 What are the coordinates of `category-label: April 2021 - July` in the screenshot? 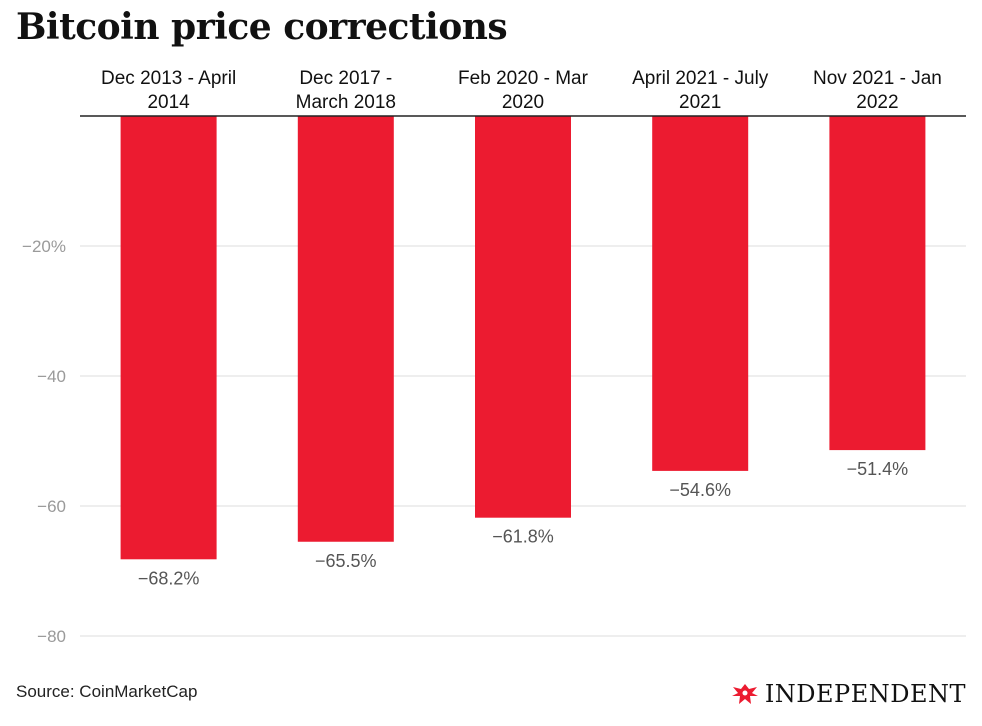 It's located at (700, 78).